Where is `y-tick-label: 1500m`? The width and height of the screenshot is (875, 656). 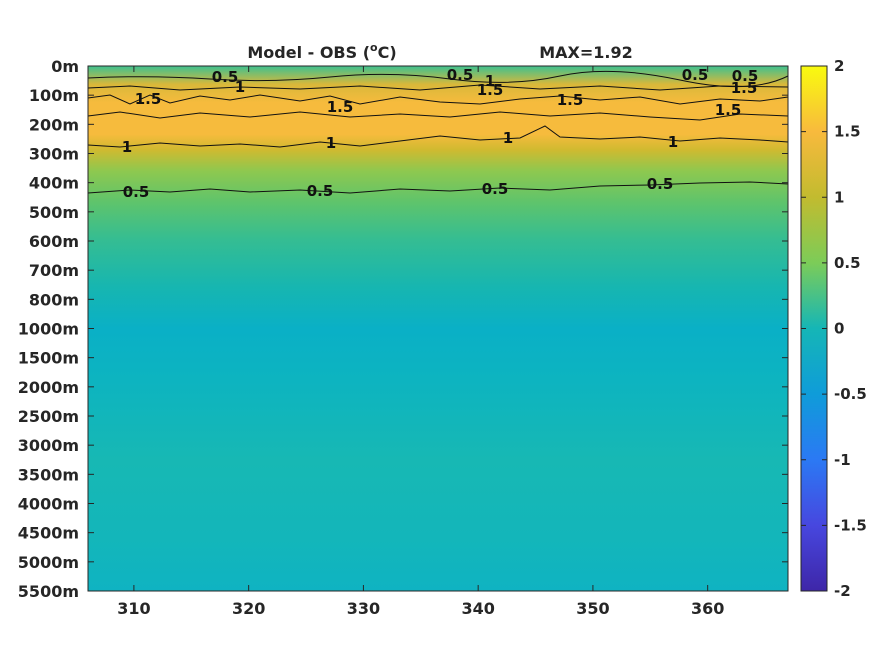
y-tick-label: 1500m is located at coordinates (48, 358).